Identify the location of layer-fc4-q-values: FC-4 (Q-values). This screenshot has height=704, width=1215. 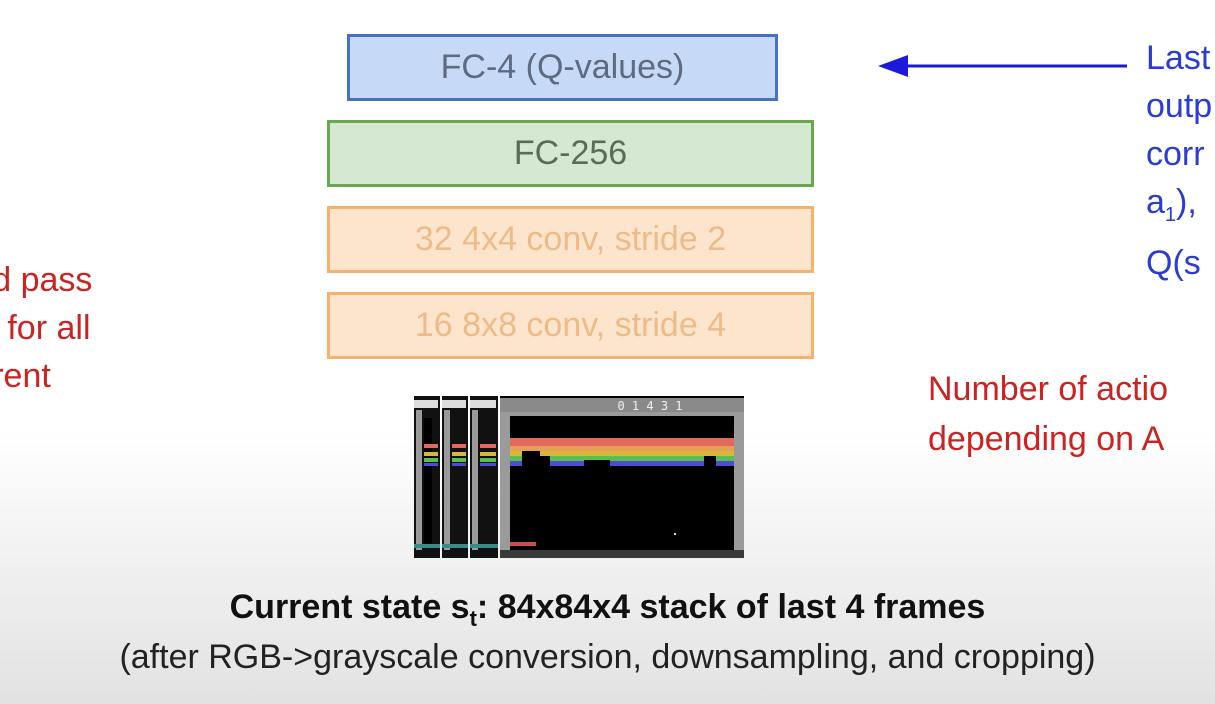
(562, 67).